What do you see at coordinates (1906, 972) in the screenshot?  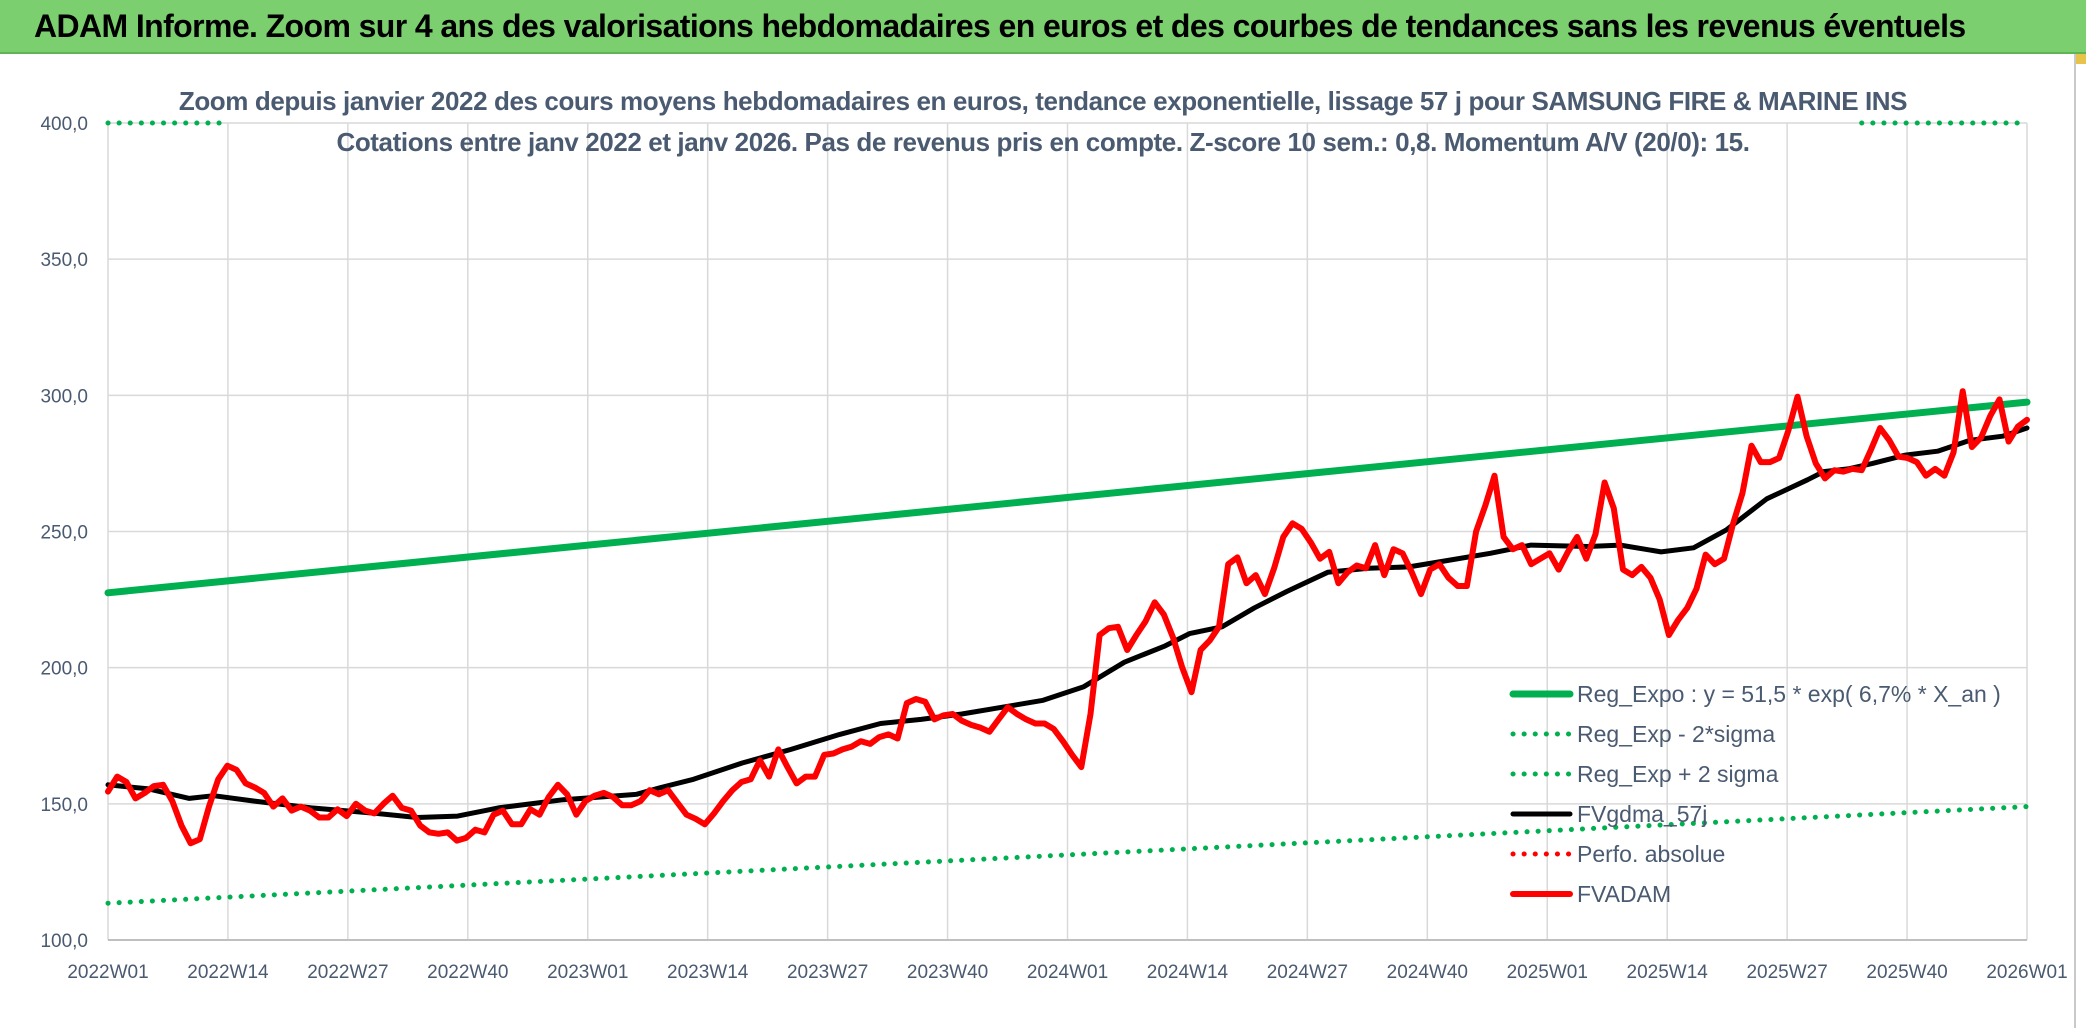 I see `x-tick-label: 2025W40` at bounding box center [1906, 972].